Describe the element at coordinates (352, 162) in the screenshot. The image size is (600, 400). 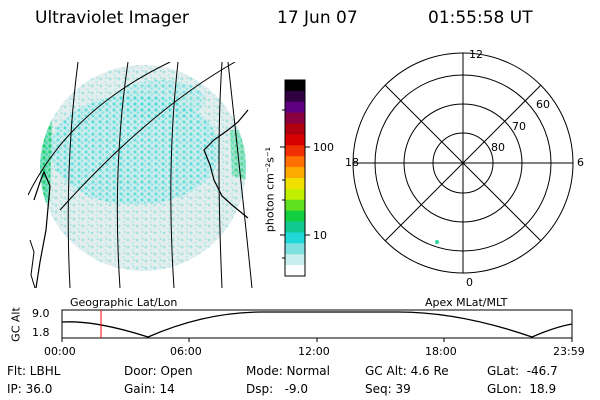
I see `mlt-label-18: 18` at that location.